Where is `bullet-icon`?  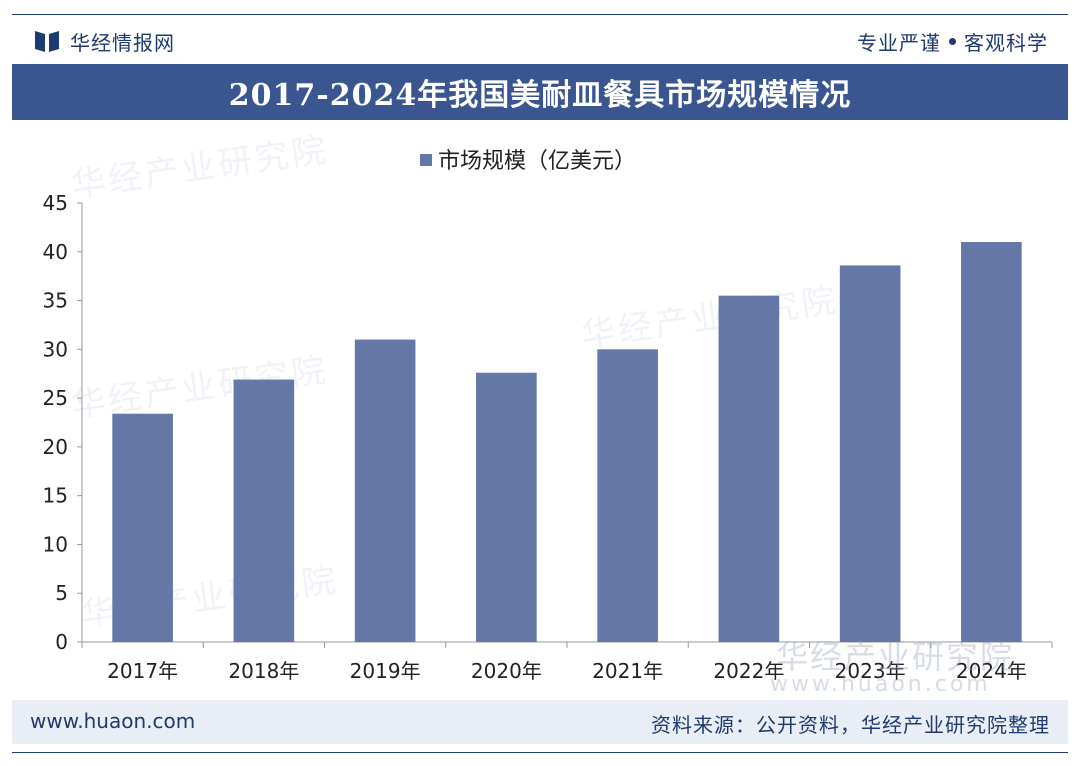
bullet-icon is located at coordinates (952, 41).